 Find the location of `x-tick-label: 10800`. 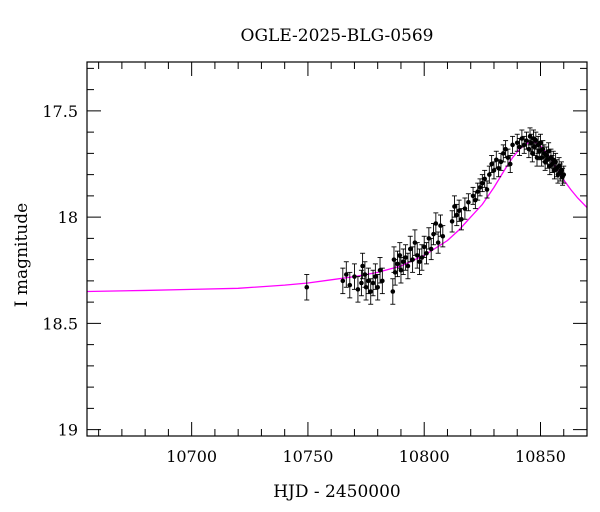

x-tick-label: 10800 is located at coordinates (424, 456).